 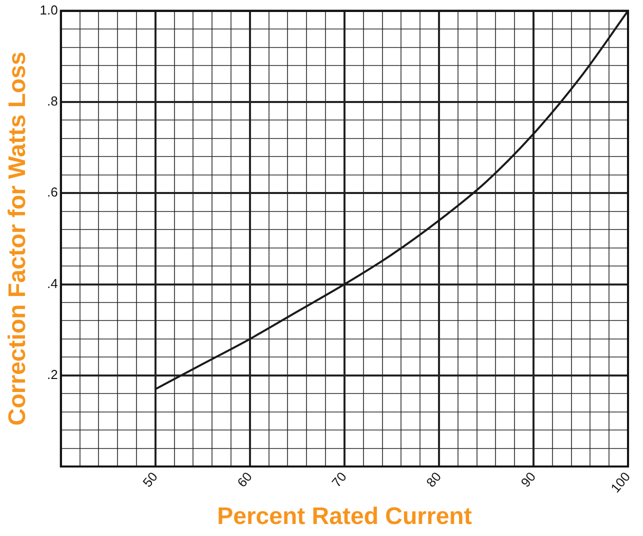 What do you see at coordinates (52, 192) in the screenshot?
I see `y-tick-label: .6` at bounding box center [52, 192].